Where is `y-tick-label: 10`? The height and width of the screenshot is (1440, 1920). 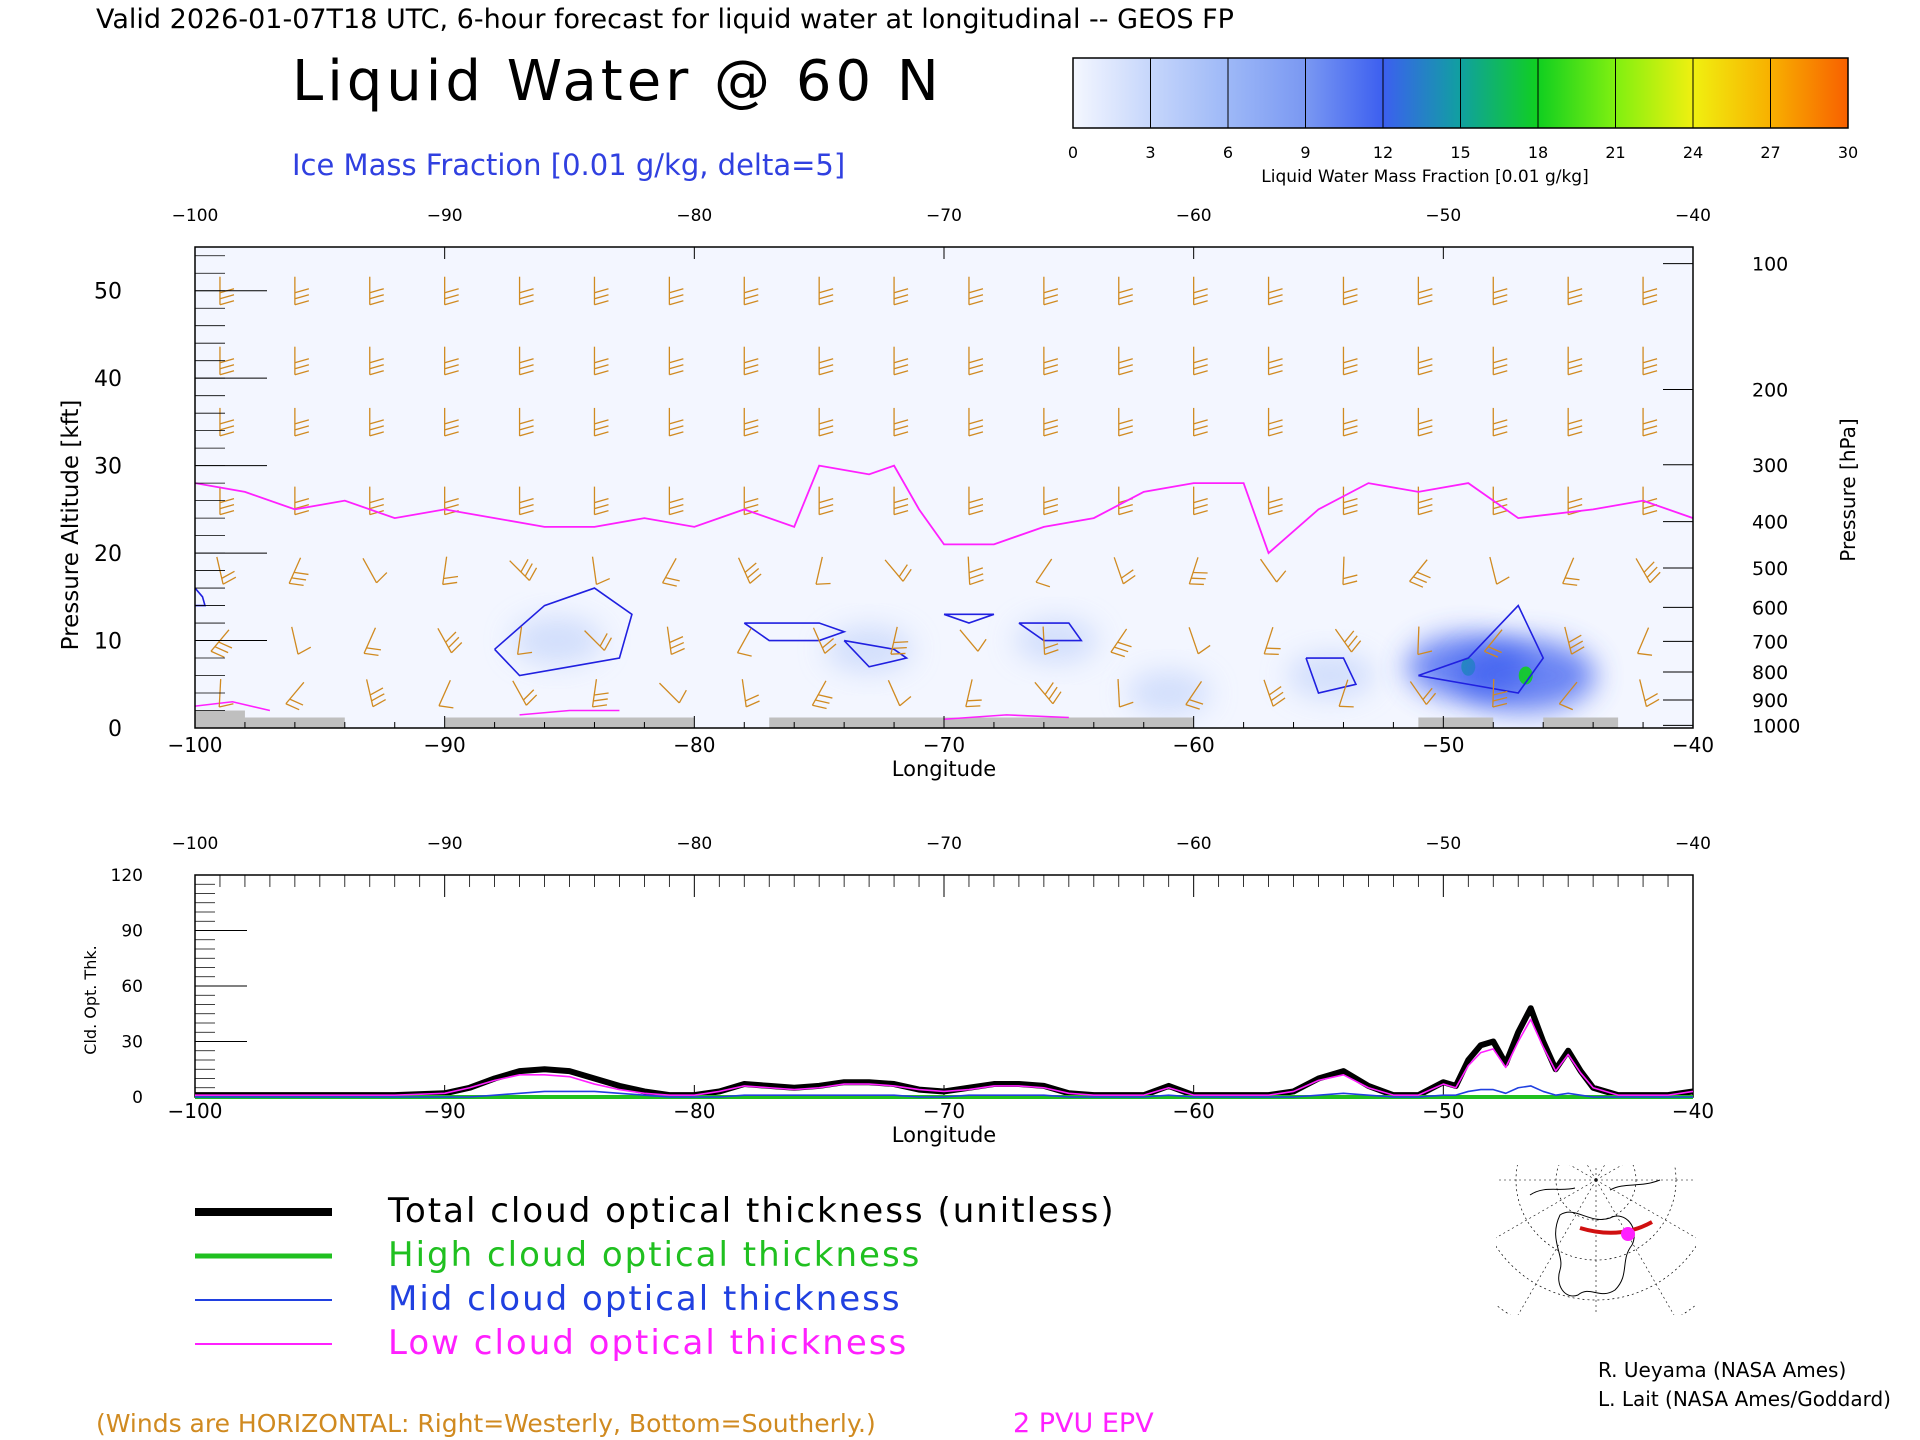 y-tick-label: 10 is located at coordinates (108, 642).